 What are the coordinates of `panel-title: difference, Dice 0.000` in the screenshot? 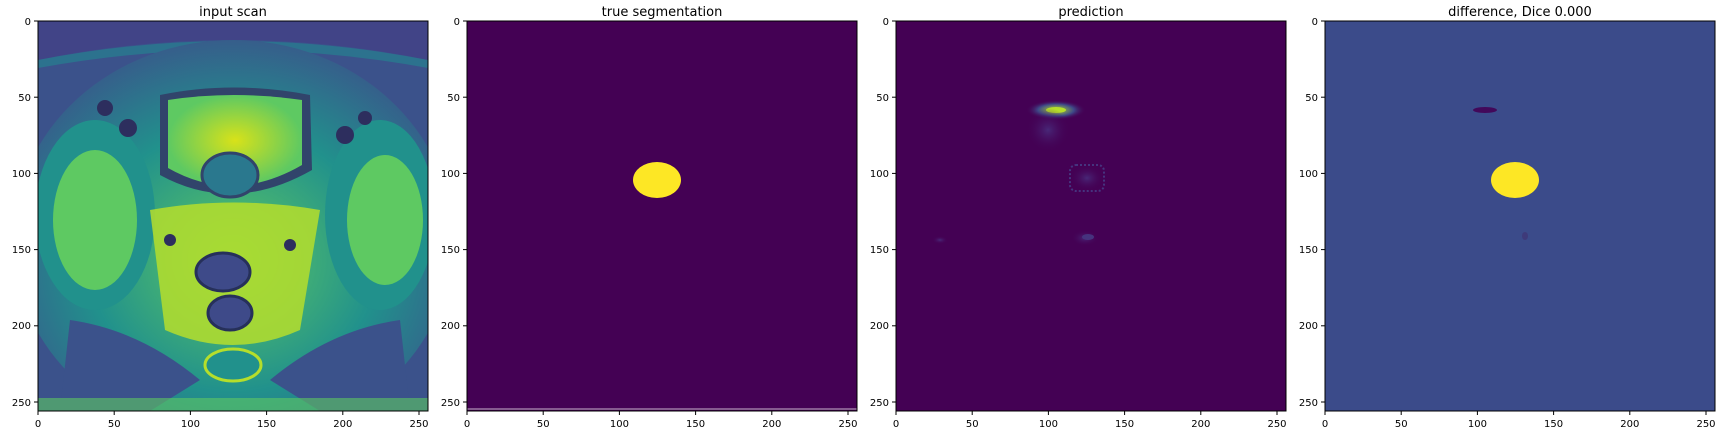 It's located at (1520, 12).